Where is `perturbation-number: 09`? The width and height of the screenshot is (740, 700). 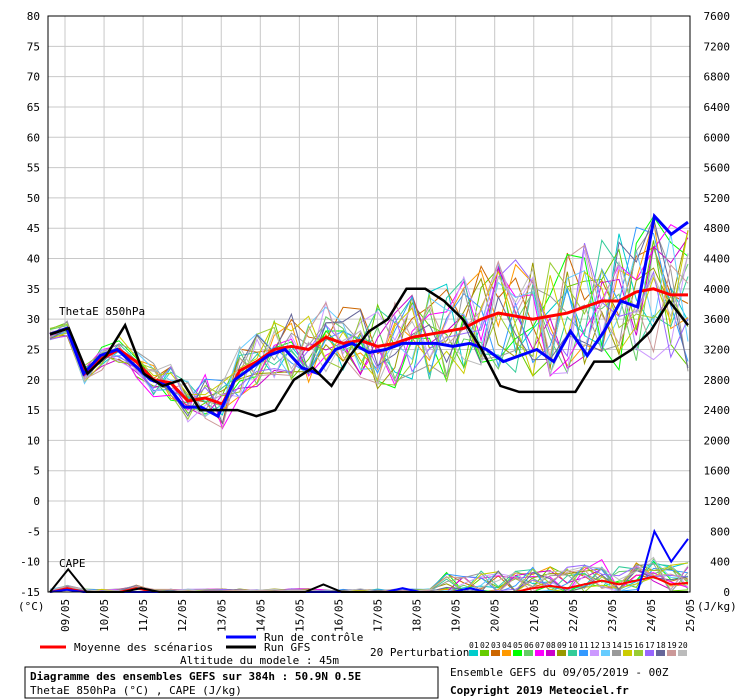
perturbation-number: 09 is located at coordinates (562, 645).